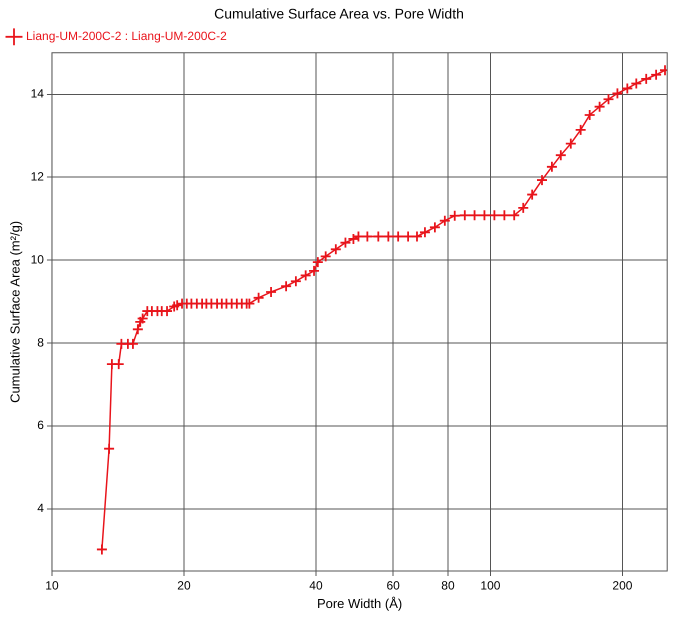 This screenshot has width=674, height=620. Describe the element at coordinates (37, 259) in the screenshot. I see `y-tick-label: 10` at that location.